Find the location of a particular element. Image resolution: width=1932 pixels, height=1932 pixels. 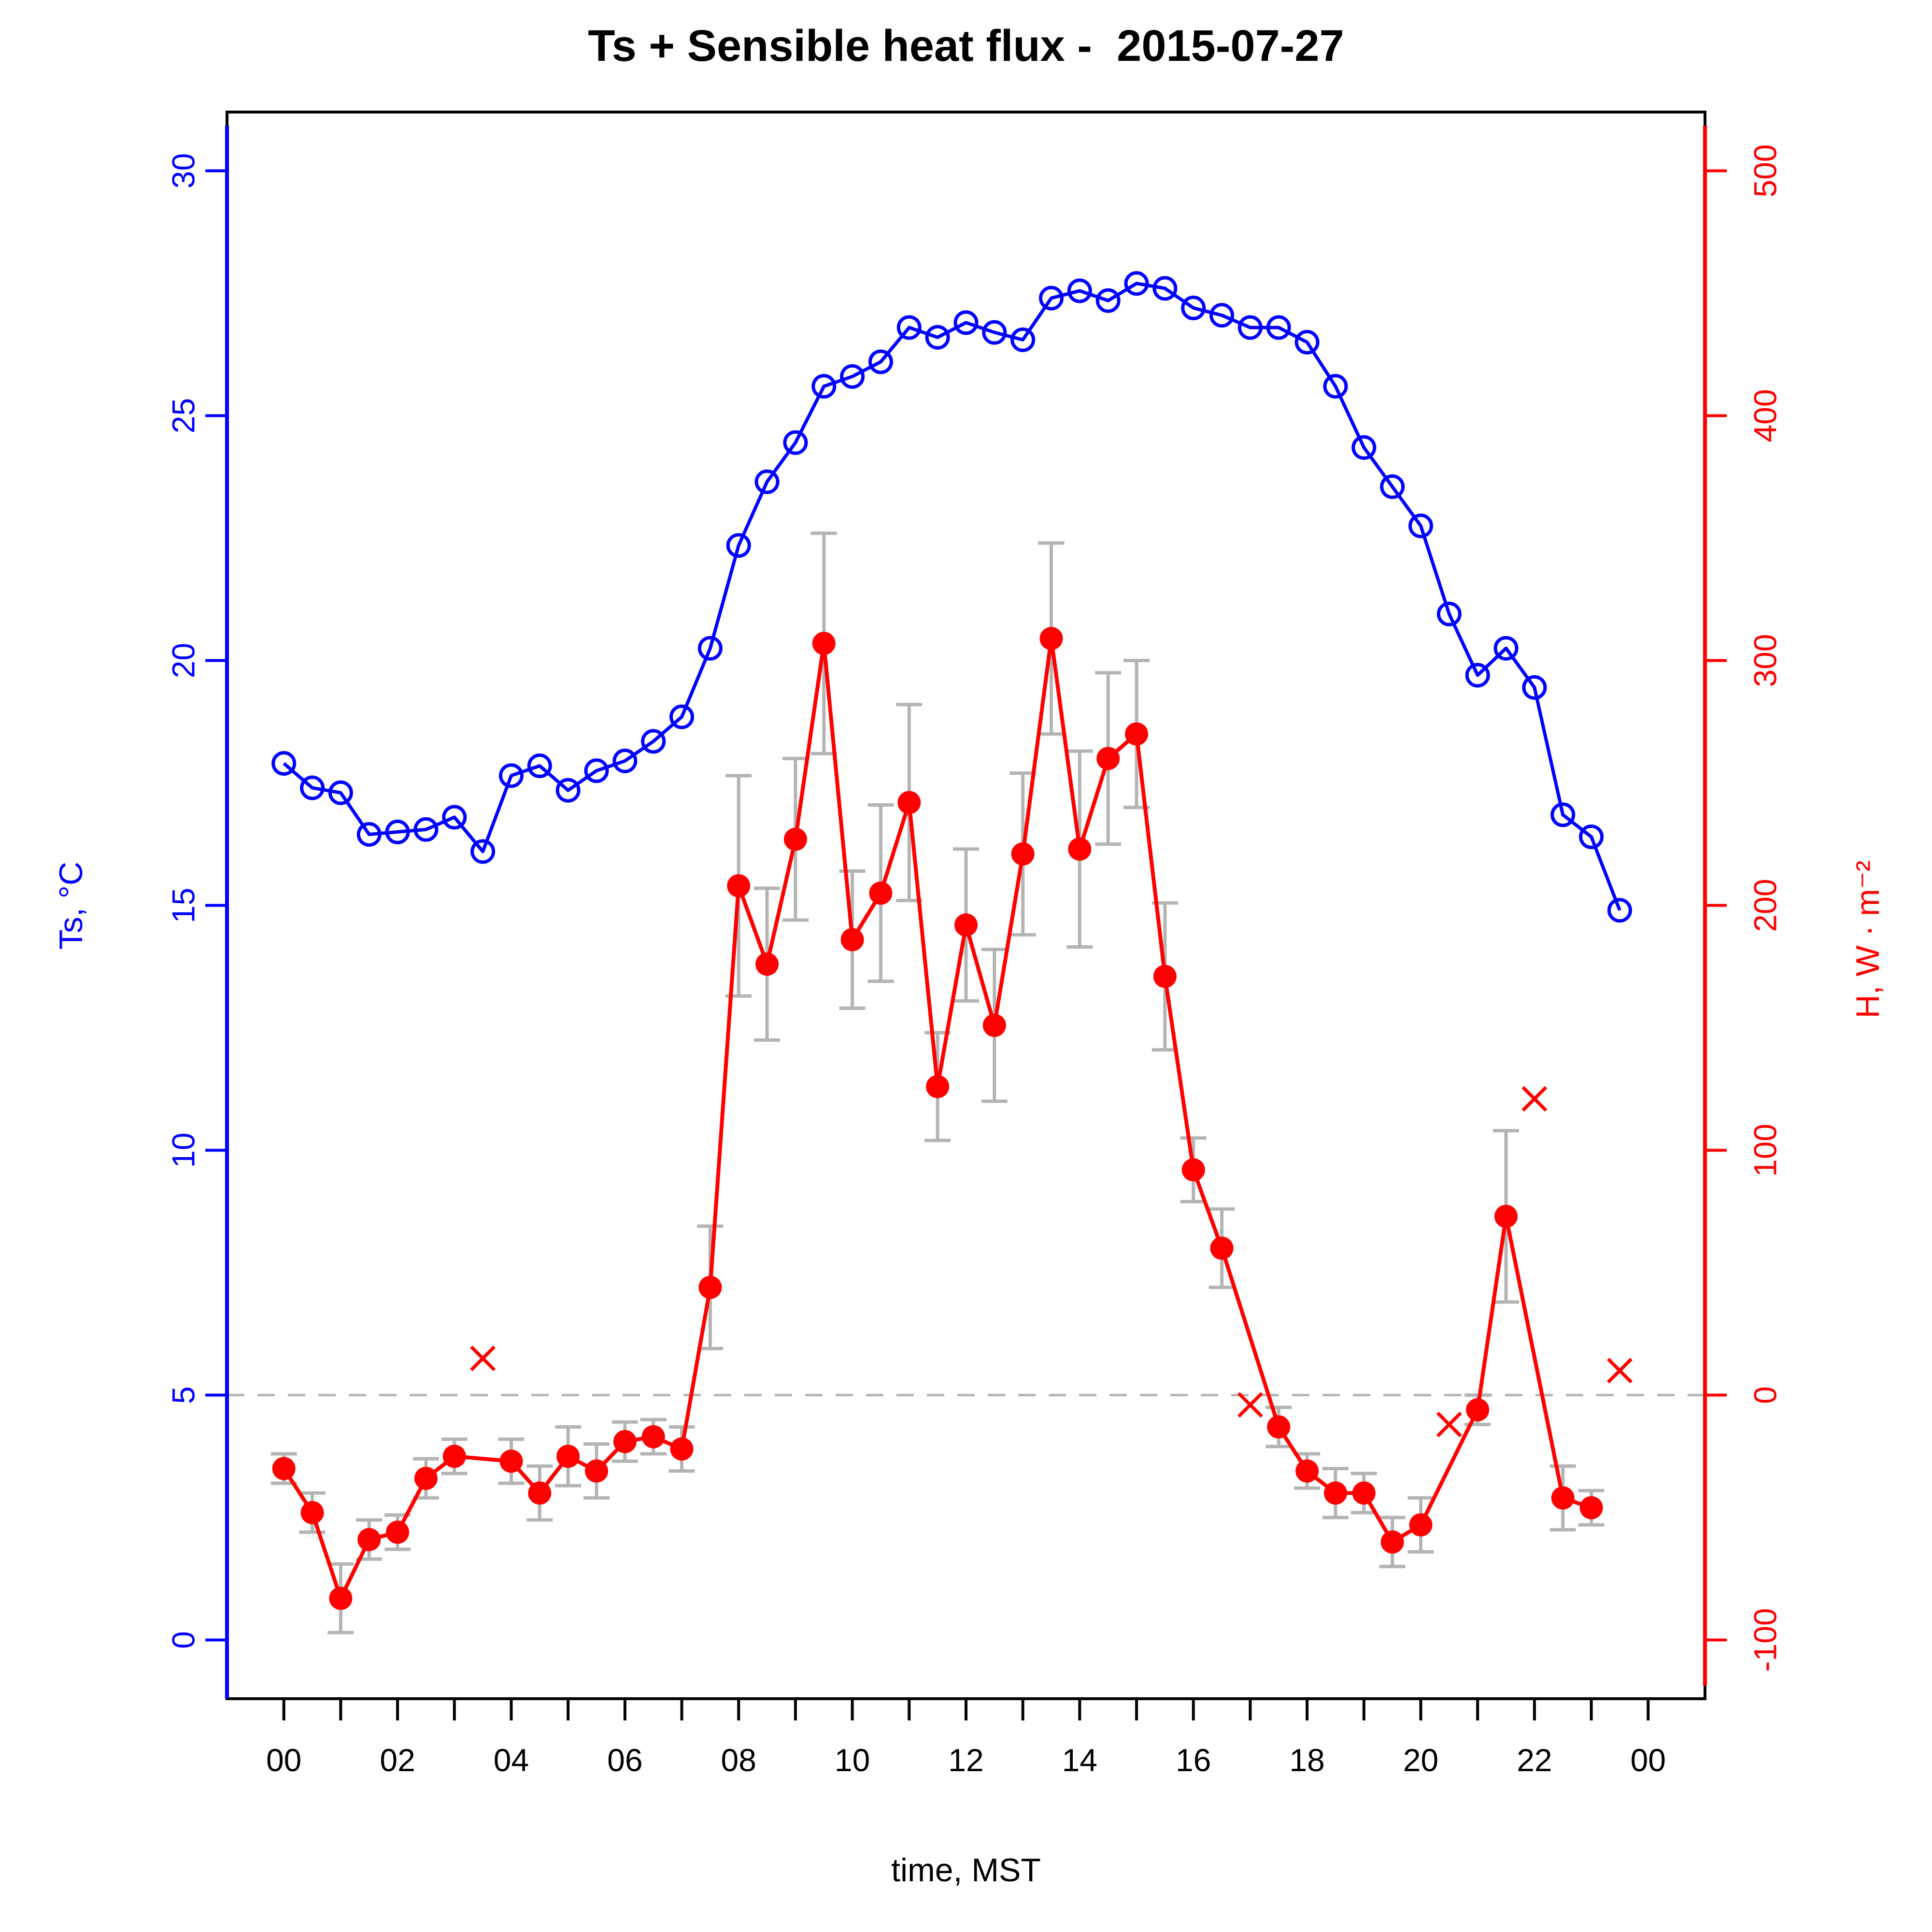

left-tick-label: 10 is located at coordinates (183, 1150).